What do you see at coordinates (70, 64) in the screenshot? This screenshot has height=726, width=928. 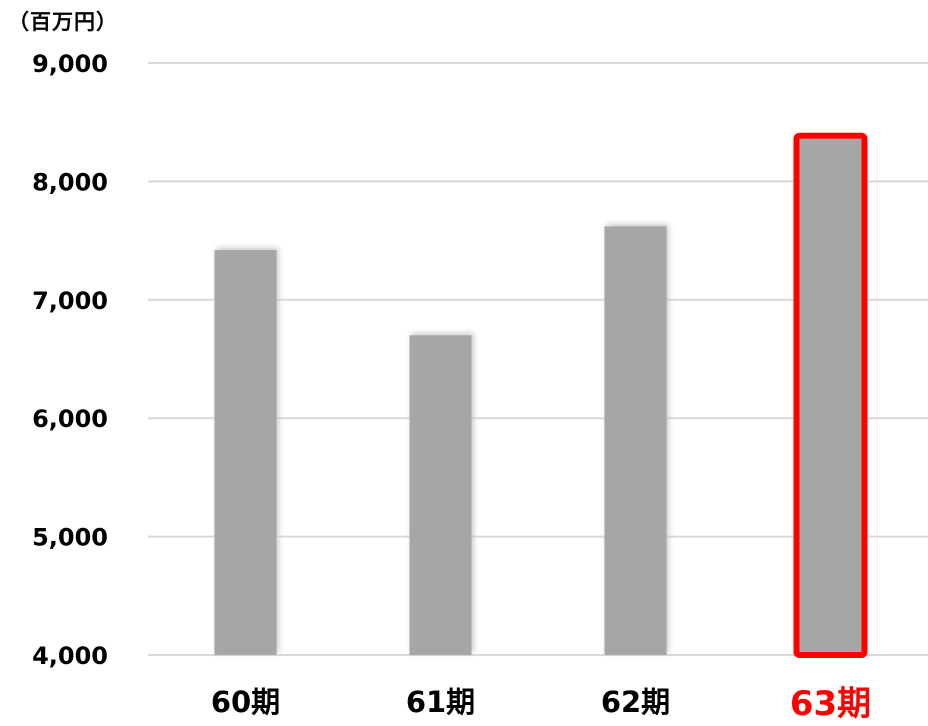 I see `y-tick-label: 9,000` at bounding box center [70, 64].